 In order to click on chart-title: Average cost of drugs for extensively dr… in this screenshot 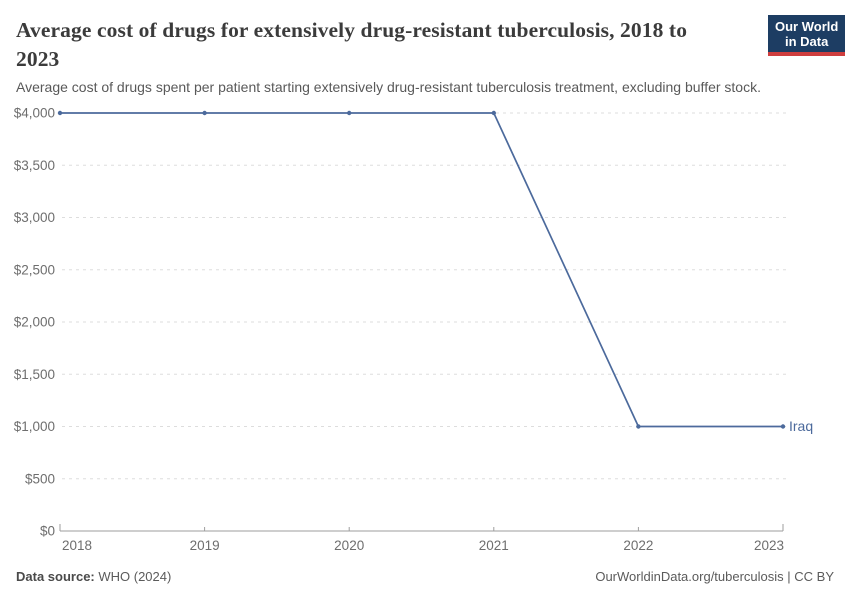, I will do `click(352, 44)`.